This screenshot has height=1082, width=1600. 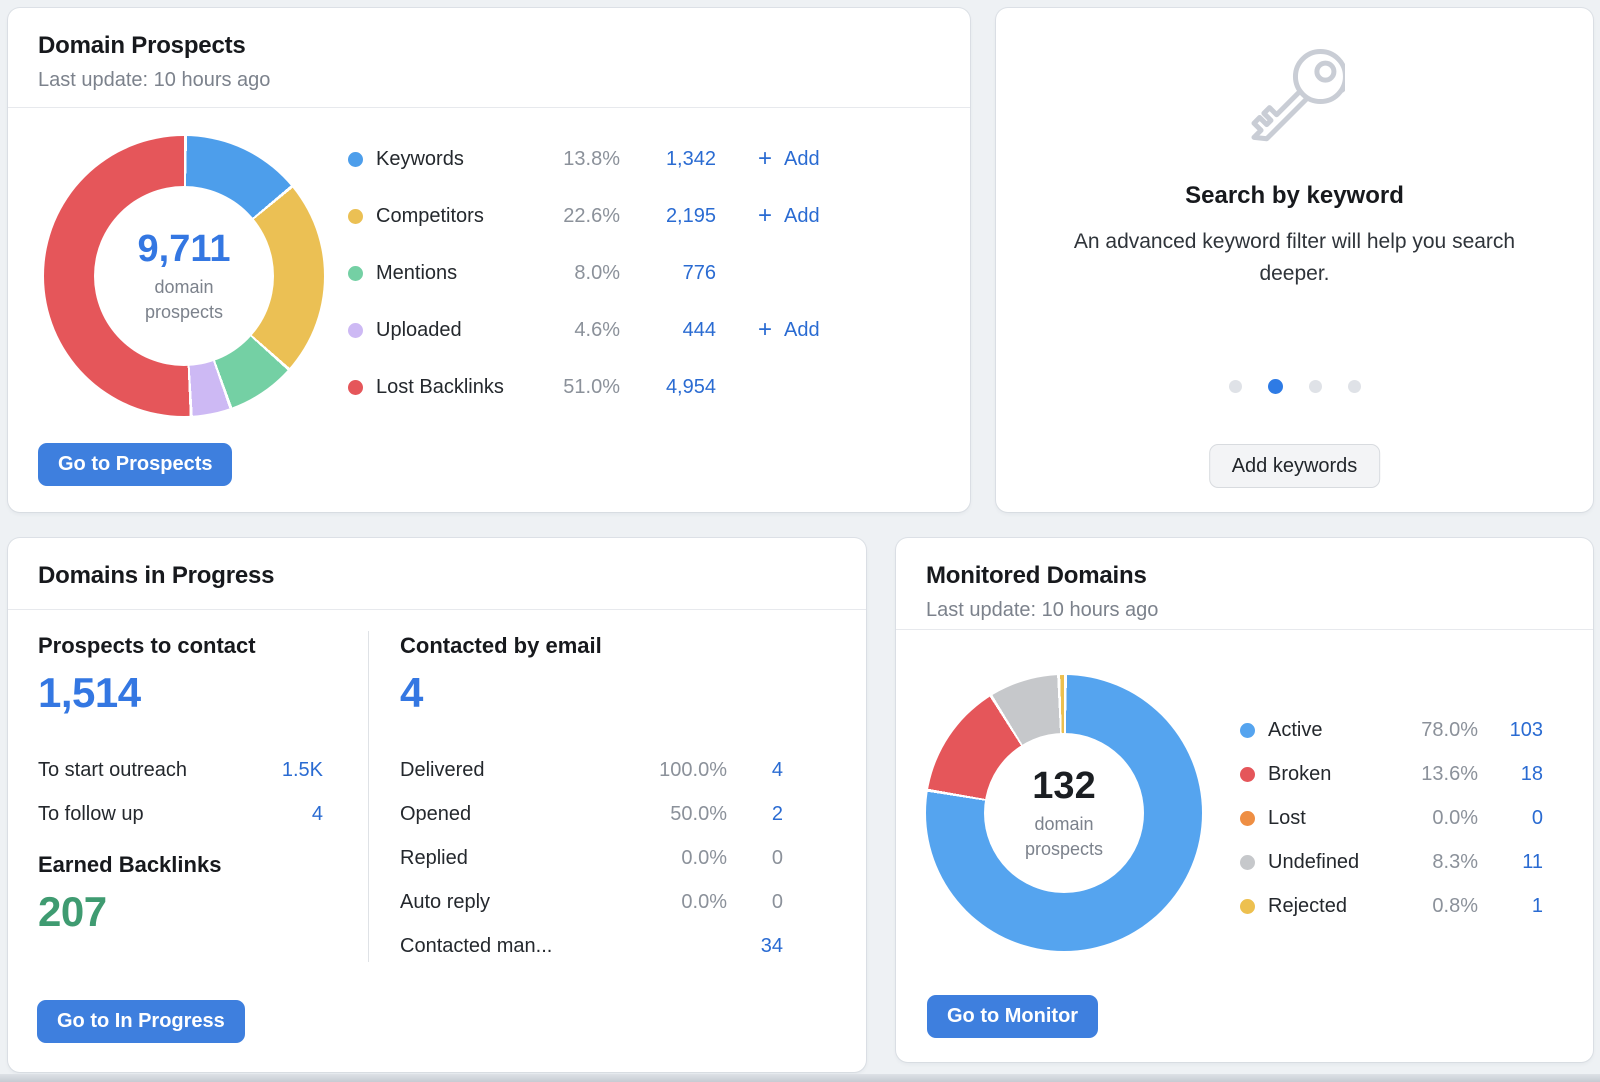 What do you see at coordinates (591, 158) in the screenshot?
I see `legend-percent: 13.8%` at bounding box center [591, 158].